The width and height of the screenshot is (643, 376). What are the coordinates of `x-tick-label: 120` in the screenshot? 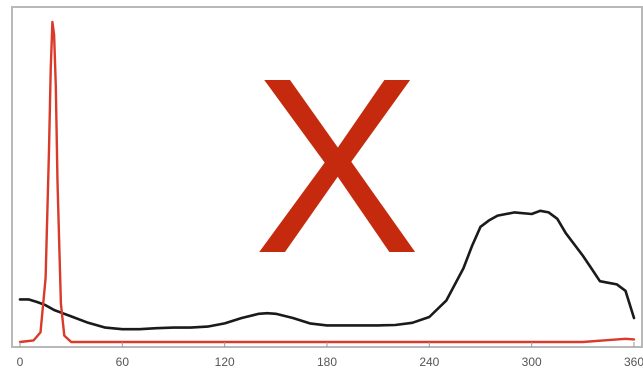 It's located at (225, 362).